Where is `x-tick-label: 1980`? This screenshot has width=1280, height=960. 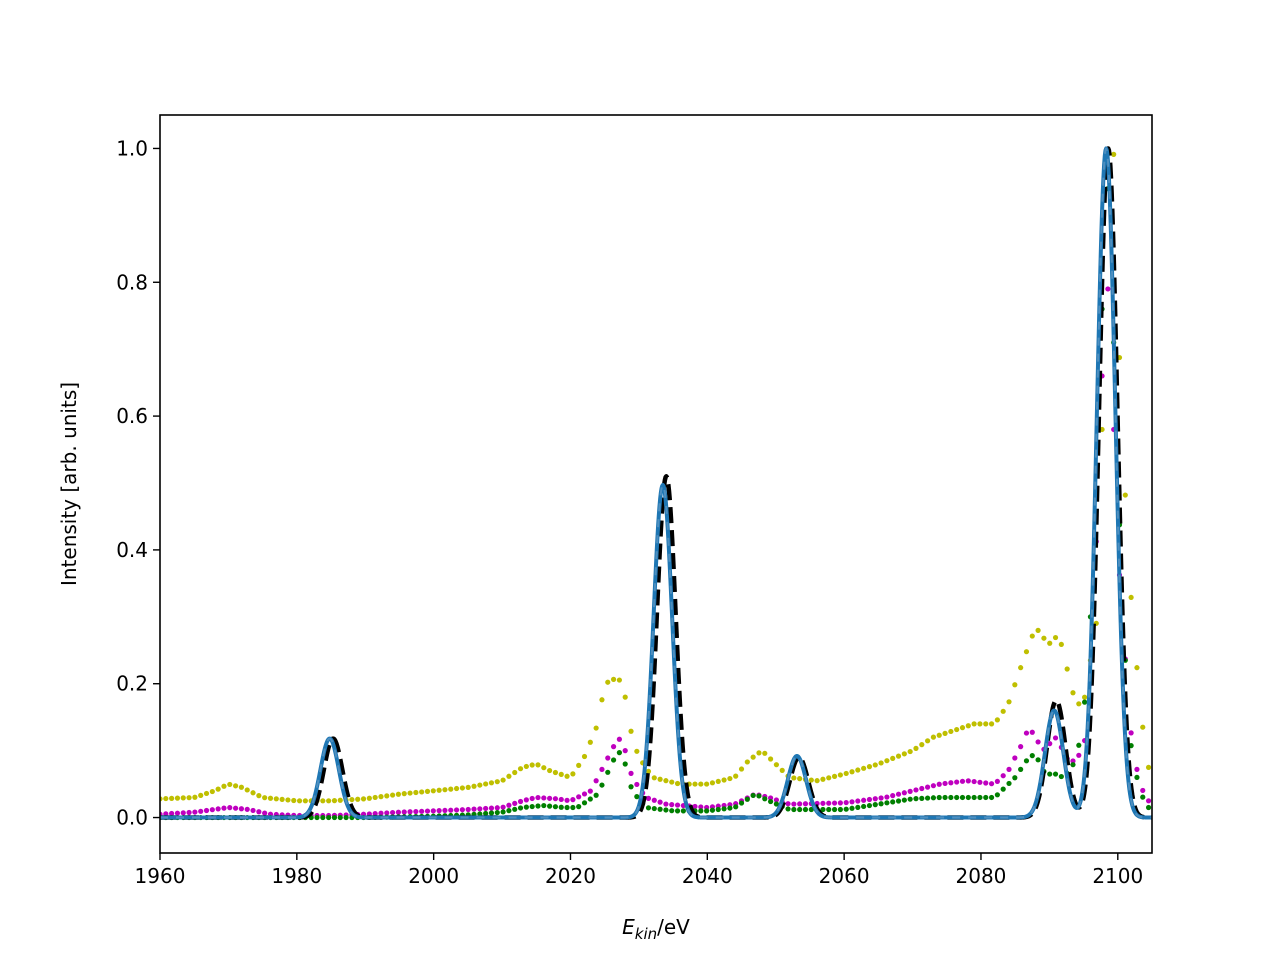
x-tick-label: 1980 is located at coordinates (296, 876).